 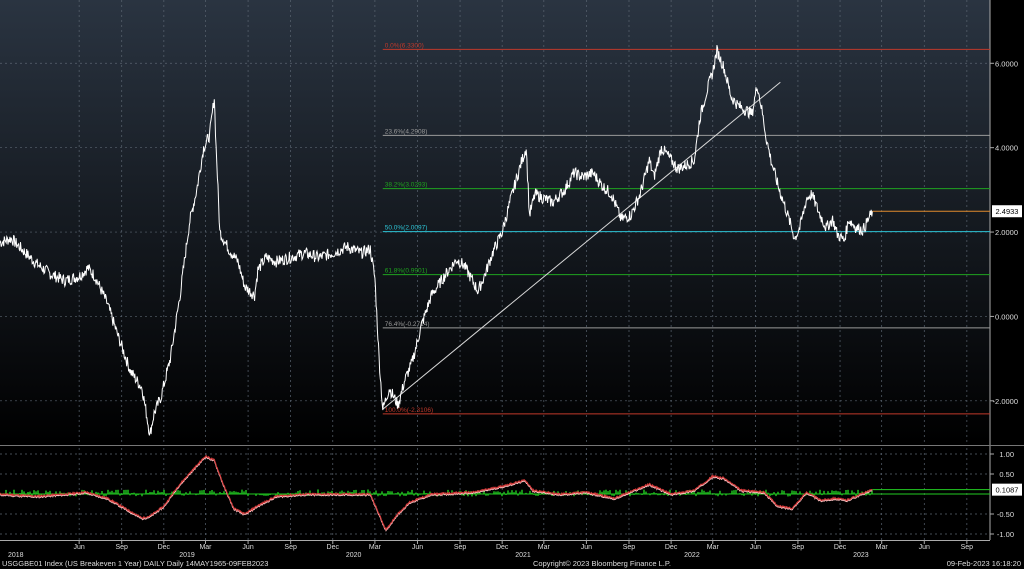 What do you see at coordinates (1005, 514) in the screenshot?
I see `y-tick-label: -0.50` at bounding box center [1005, 514].